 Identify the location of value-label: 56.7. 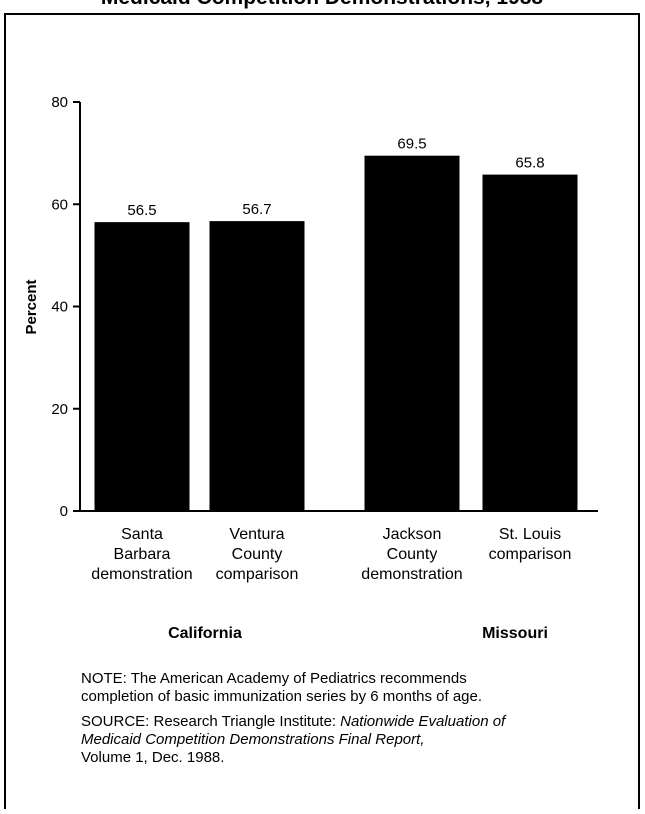
(256, 209).